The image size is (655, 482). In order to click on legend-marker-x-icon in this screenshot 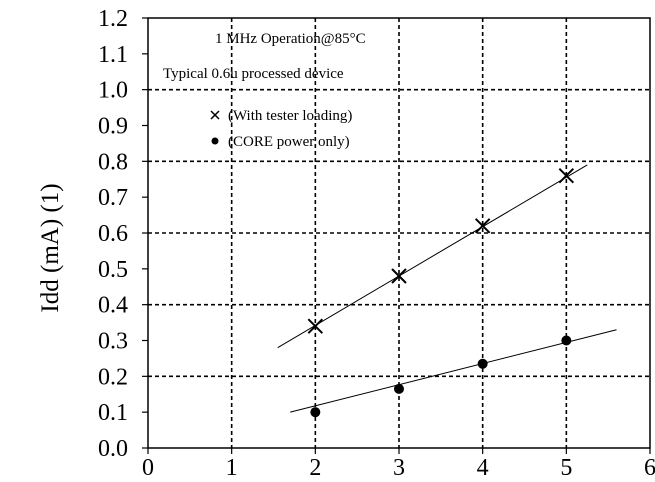, I will do `click(215, 115)`.